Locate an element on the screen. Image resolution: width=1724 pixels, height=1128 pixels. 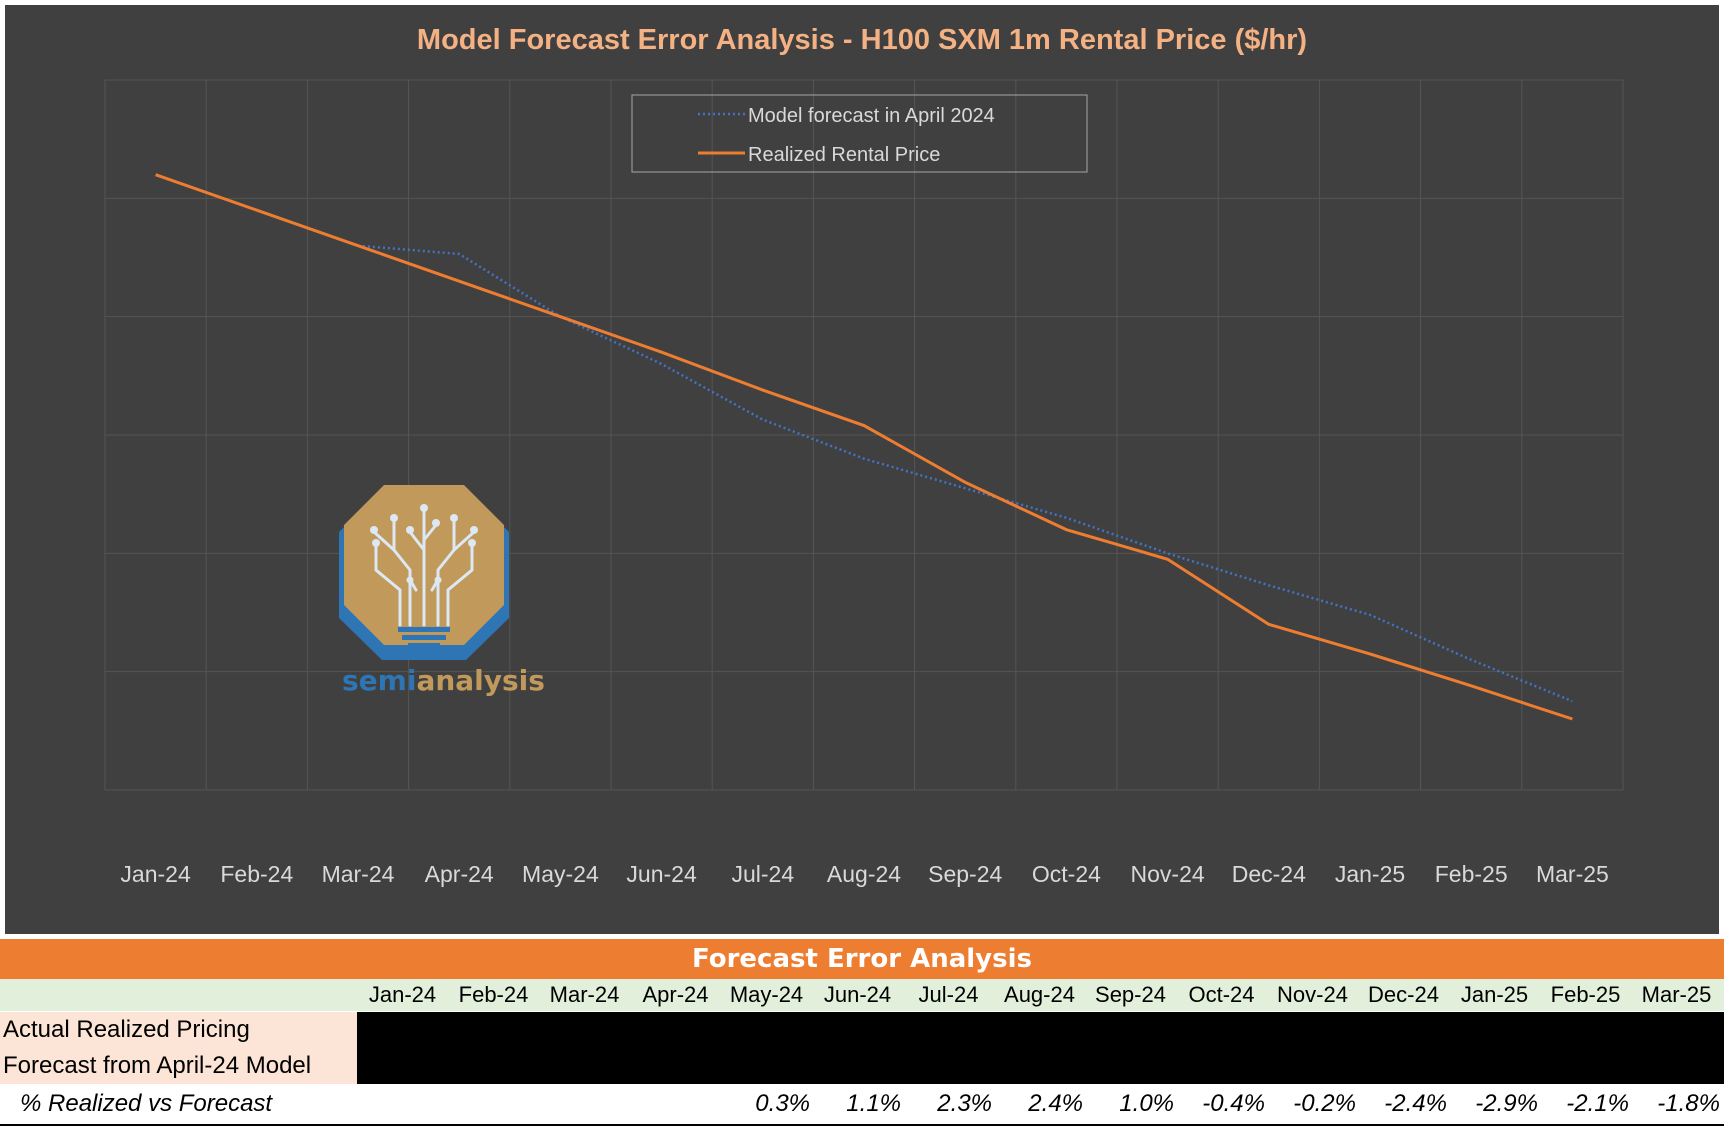
month-header-cell: Jul-24 is located at coordinates (948, 994).